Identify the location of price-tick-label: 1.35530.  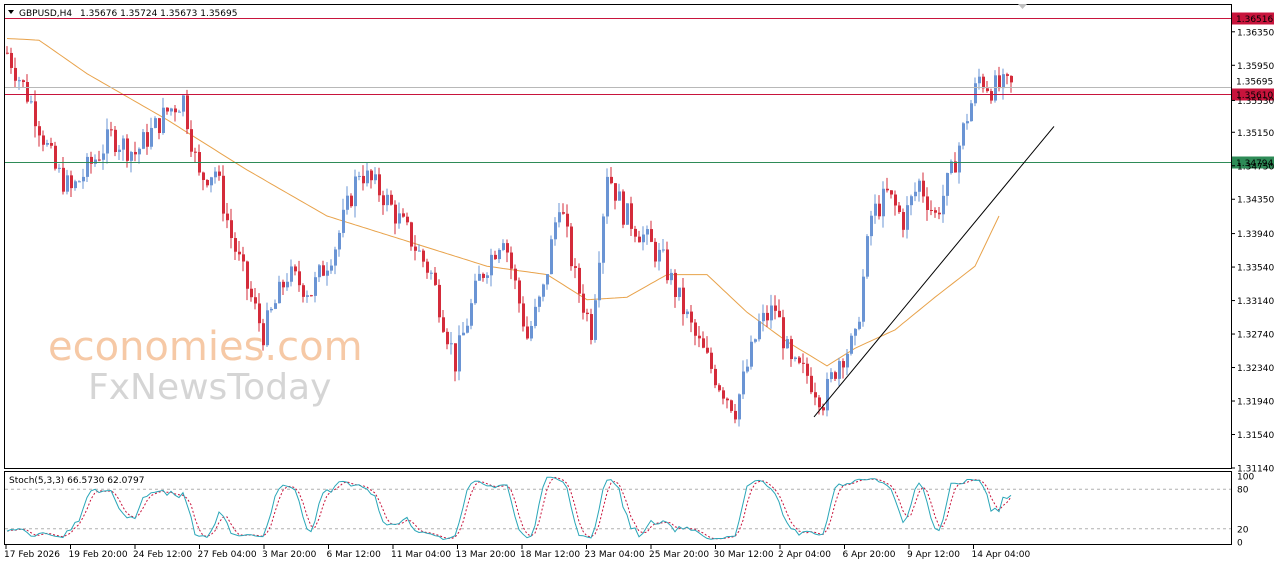
(1255, 102).